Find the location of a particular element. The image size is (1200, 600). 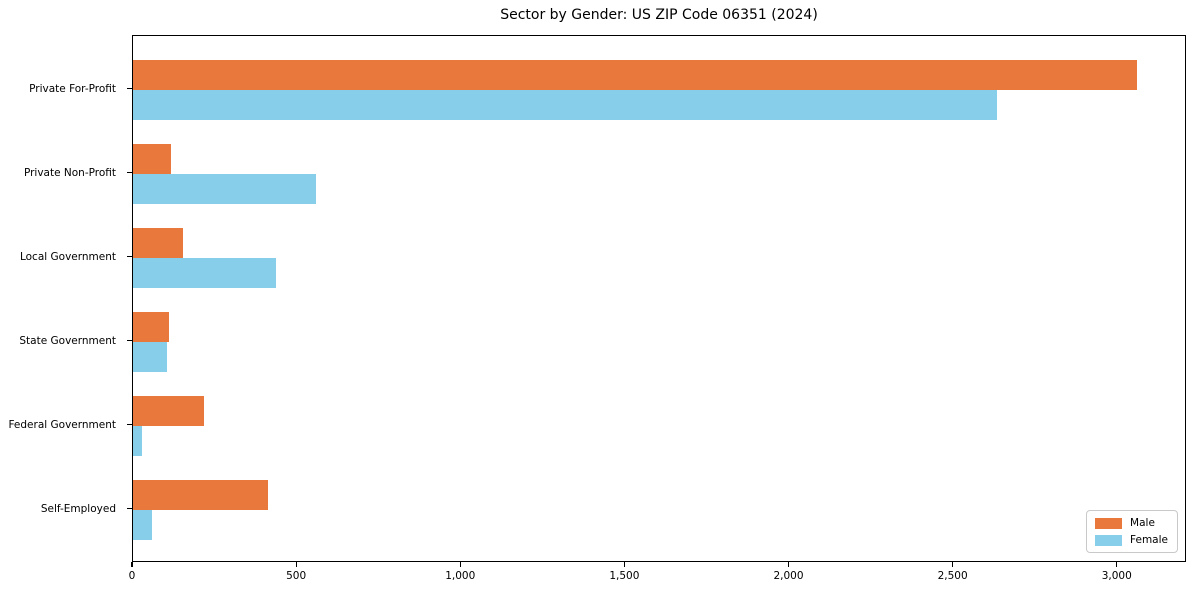

female-series-swatch-icon is located at coordinates (1109, 540).